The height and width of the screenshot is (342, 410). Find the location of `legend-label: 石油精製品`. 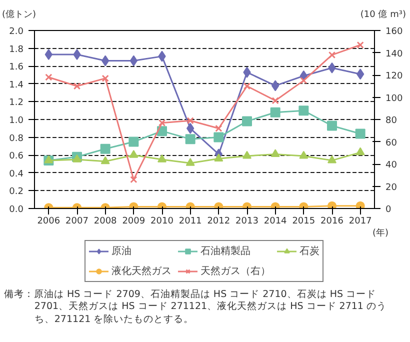

legend-label: 石油精製品 is located at coordinates (225, 251).